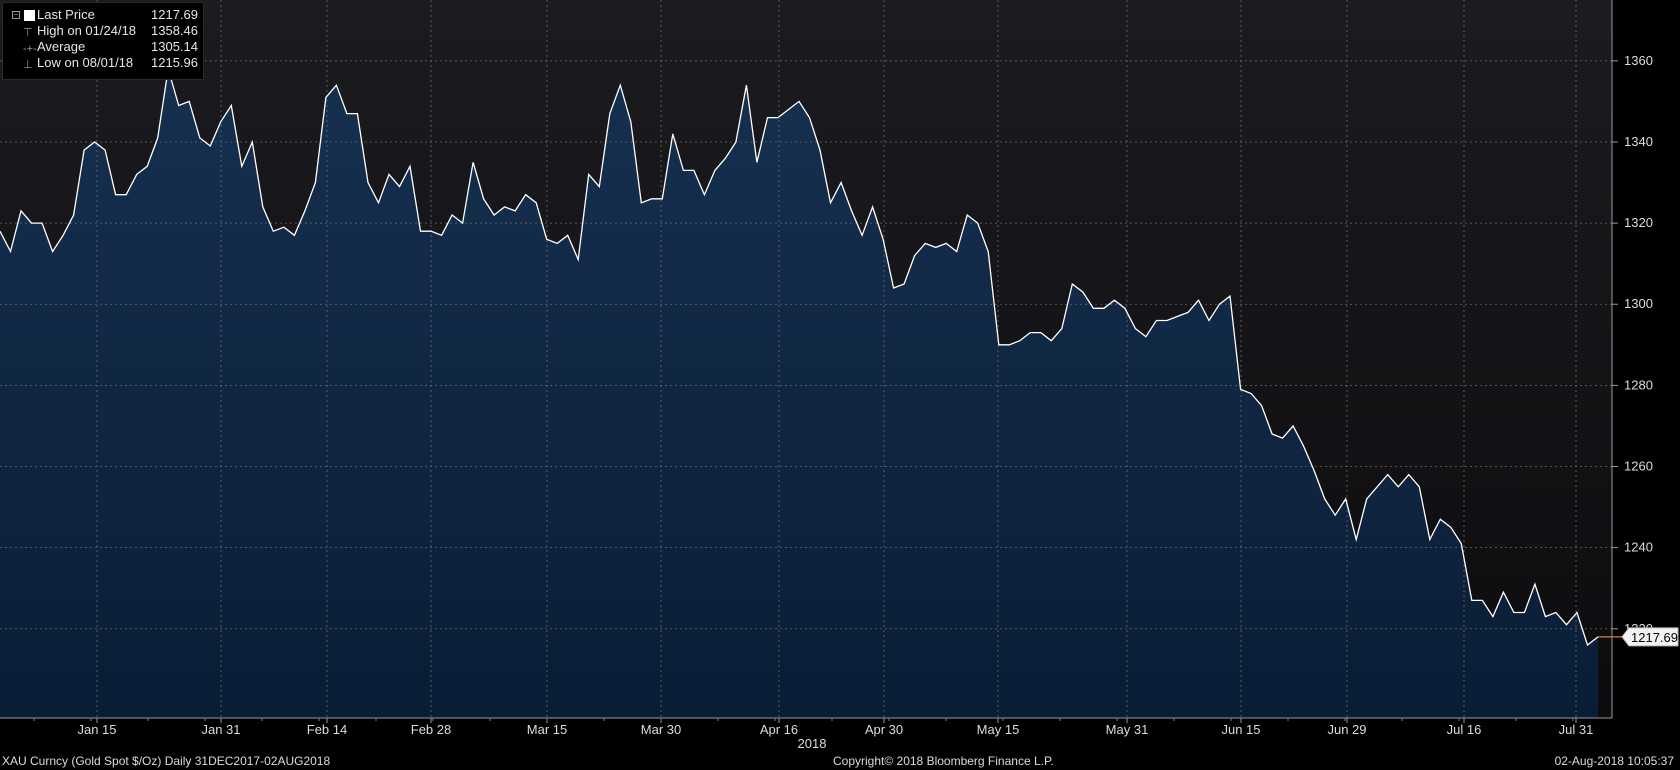 The height and width of the screenshot is (770, 1680). What do you see at coordinates (28, 33) in the screenshot?
I see `high-marker-icon: ⊤` at bounding box center [28, 33].